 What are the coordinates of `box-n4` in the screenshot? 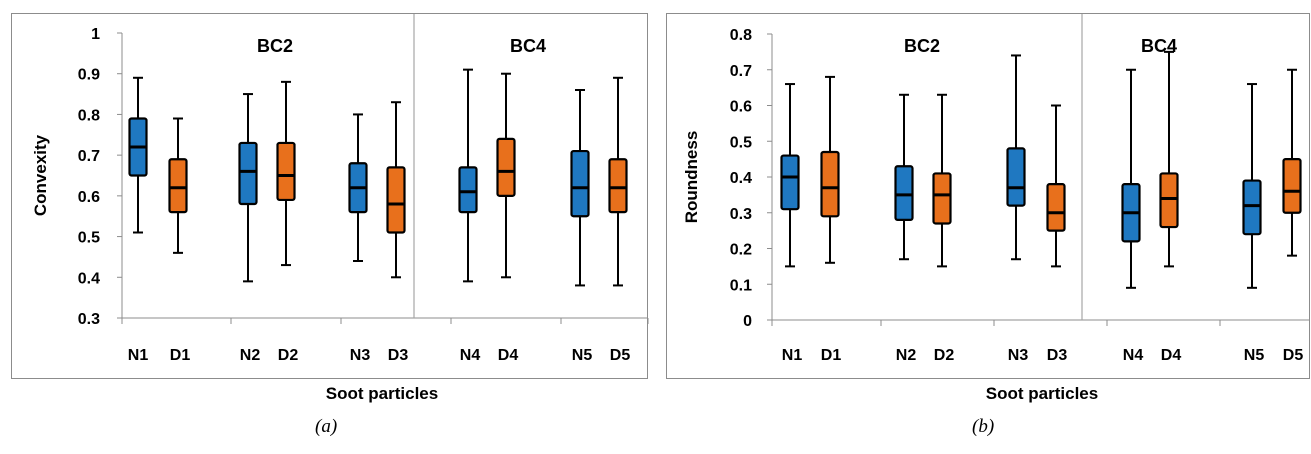 It's located at (468, 190).